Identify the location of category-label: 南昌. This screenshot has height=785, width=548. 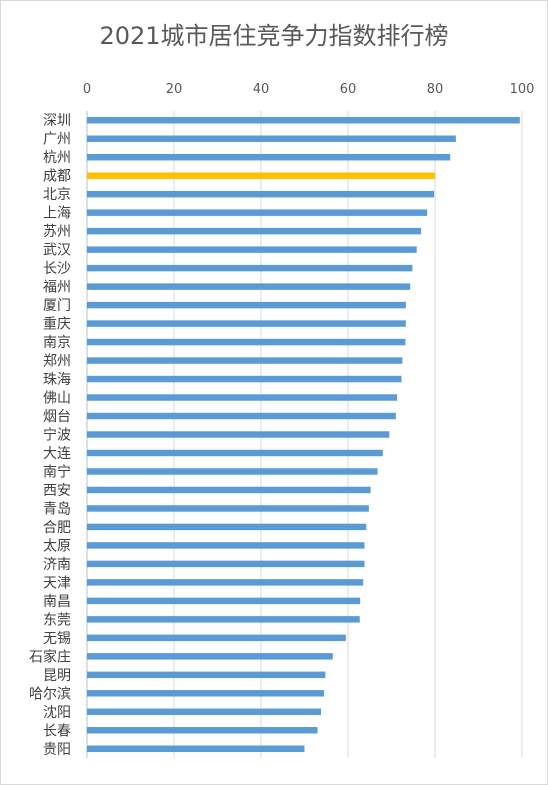
(57, 602).